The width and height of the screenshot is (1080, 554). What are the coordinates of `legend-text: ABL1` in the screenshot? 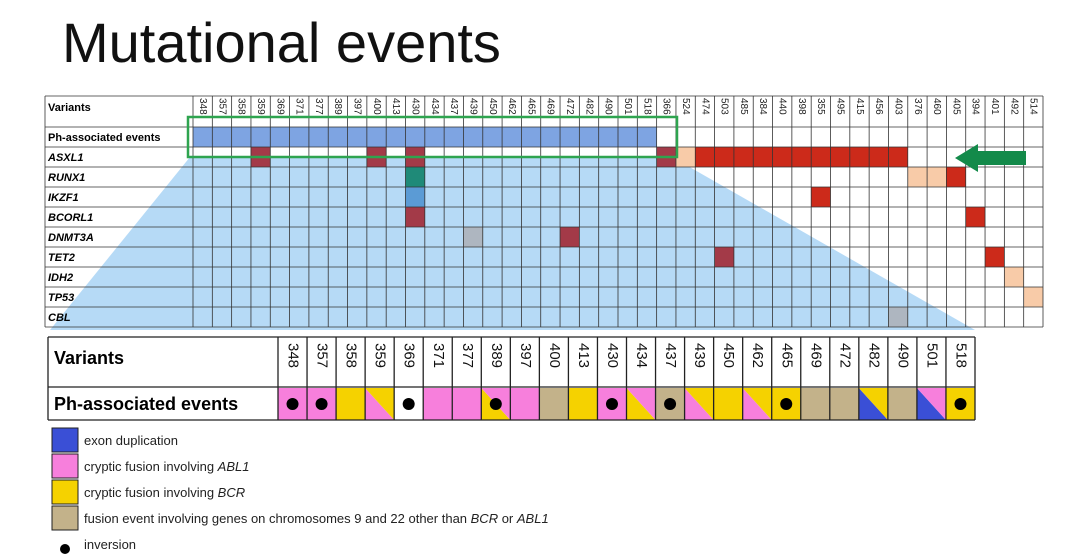 It's located at (233, 466).